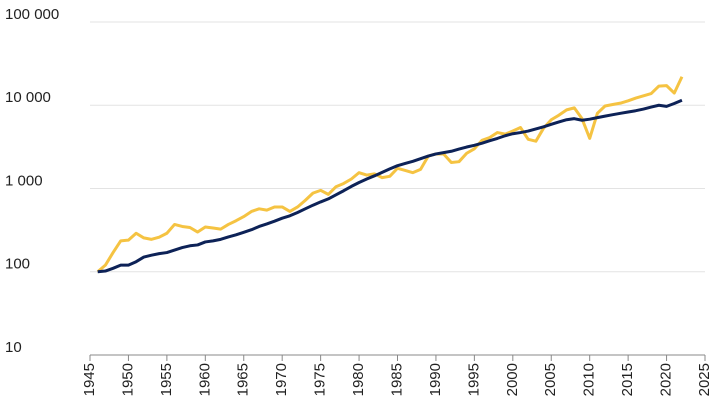  Describe the element at coordinates (17, 264) in the screenshot. I see `y-tick-label: 100` at that location.